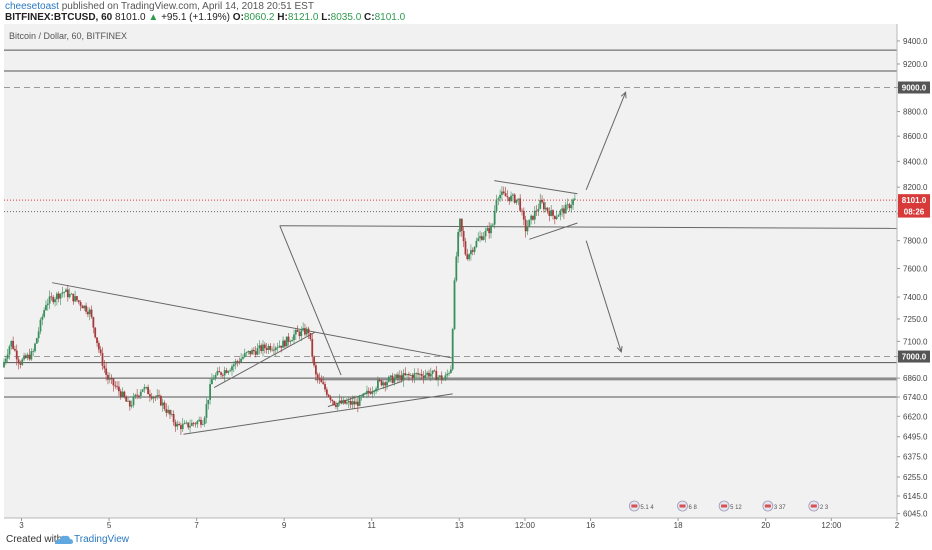 Image resolution: width=932 pixels, height=550 pixels. I want to click on price-tag-label: 08:26, so click(914, 212).